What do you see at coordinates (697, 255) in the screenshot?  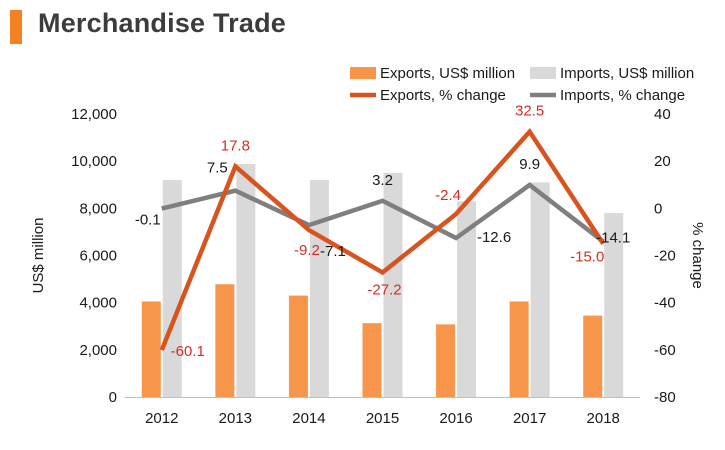 I see `y-right-axis-title: % change` at bounding box center [697, 255].